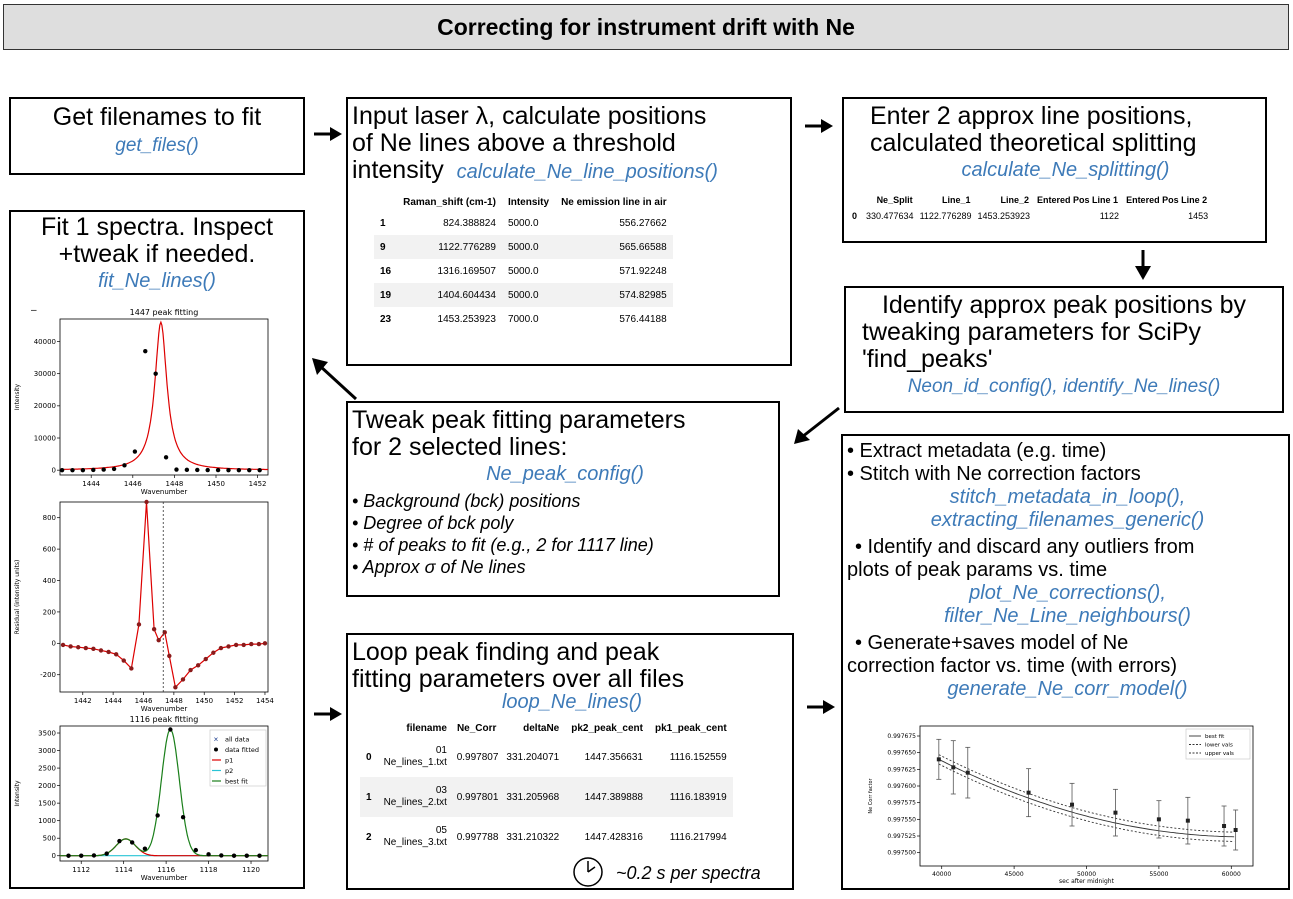  Describe the element at coordinates (901, 853) in the screenshot. I see `y-tick-label: 0.997500` at that location.